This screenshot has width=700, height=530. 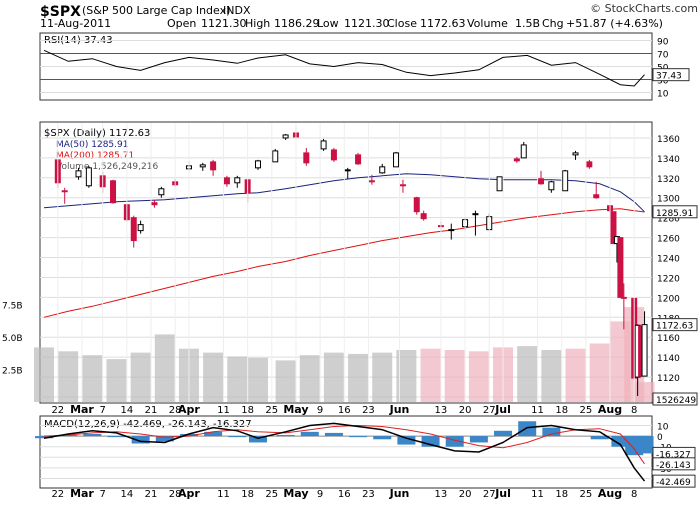 I want to click on close-value: 1172.63, so click(x=443, y=23).